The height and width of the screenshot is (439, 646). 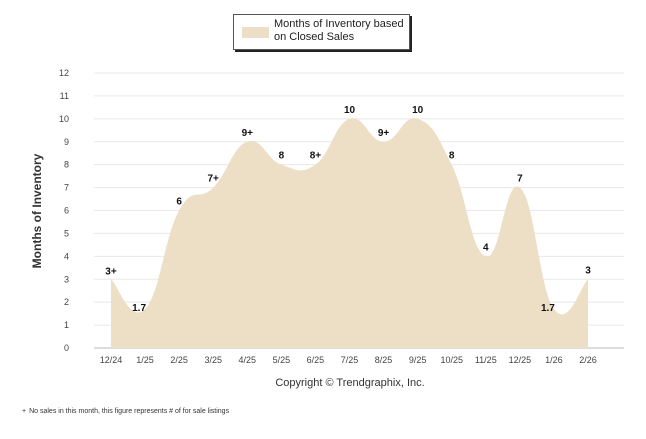 I want to click on data-label: 7, so click(x=520, y=179).